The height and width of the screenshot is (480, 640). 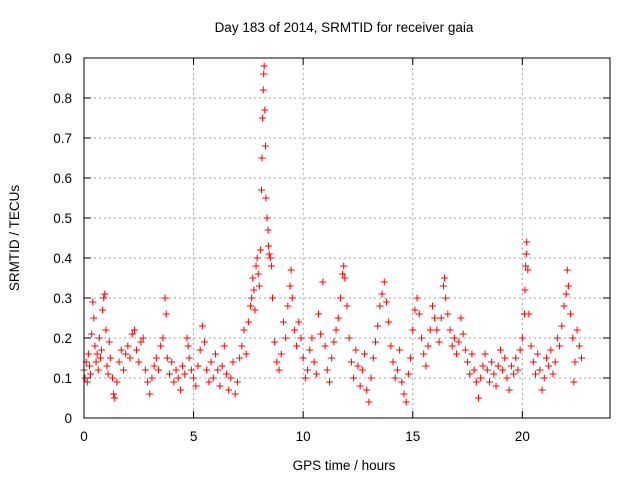 What do you see at coordinates (412, 436) in the screenshot?
I see `x-tick-label: 15` at bounding box center [412, 436].